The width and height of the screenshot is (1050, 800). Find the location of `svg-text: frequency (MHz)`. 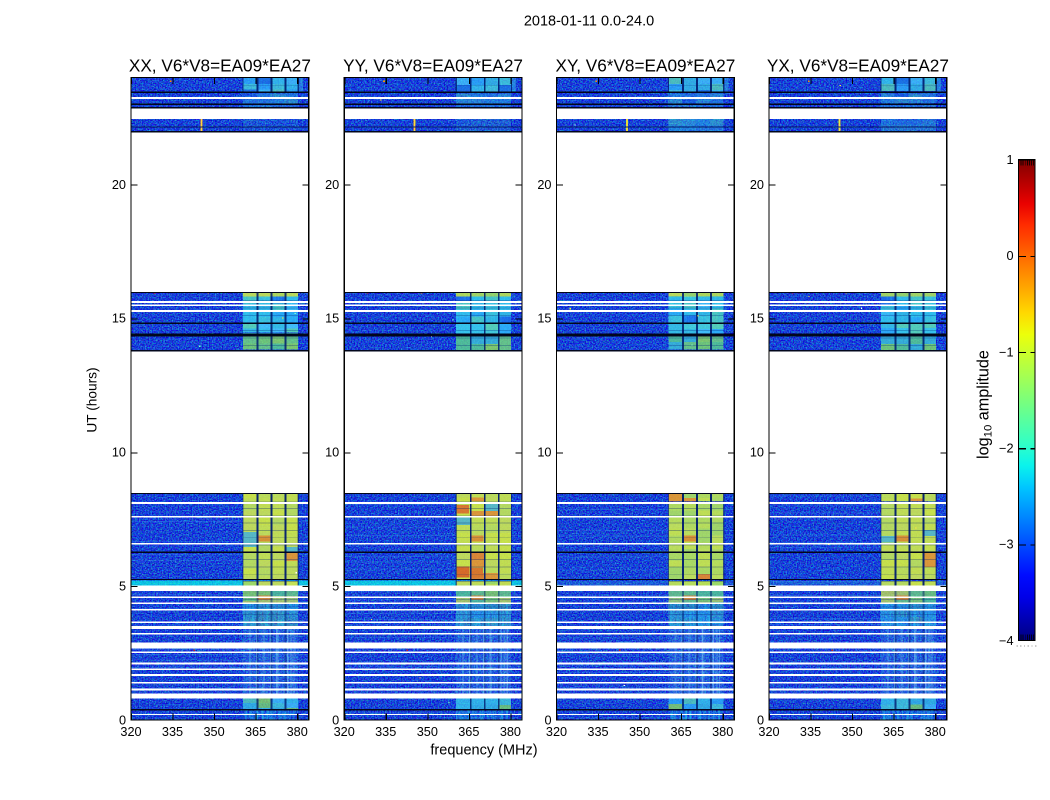

svg-text: frequency (MHz) is located at coordinates (483, 751).